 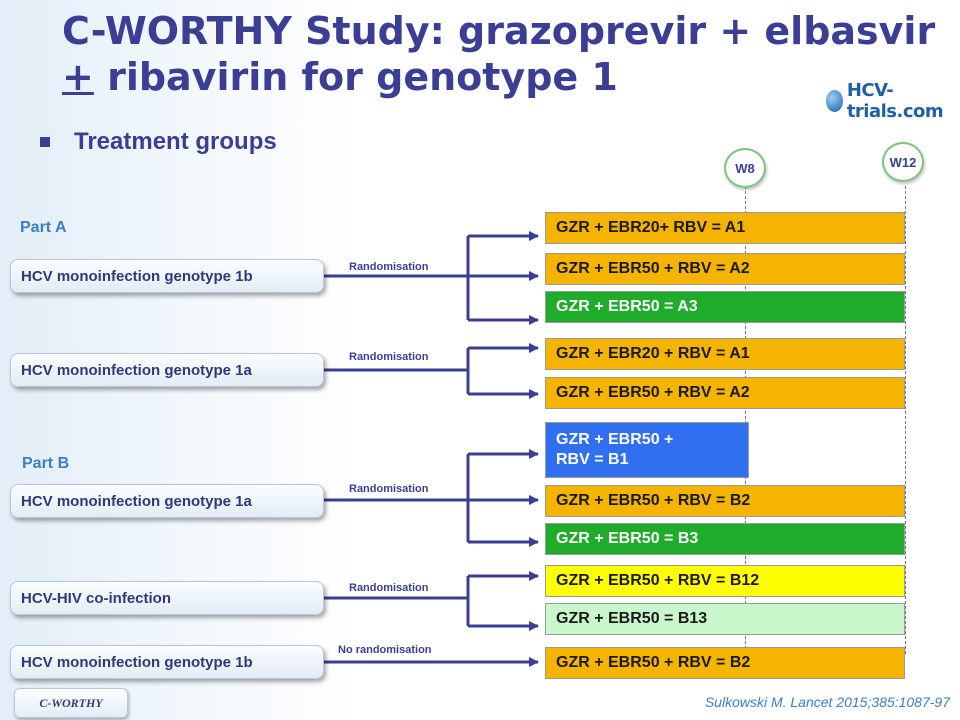 I want to click on treatment-arm-7: GZR + EBR50 + RBV = B2, so click(x=725, y=501).